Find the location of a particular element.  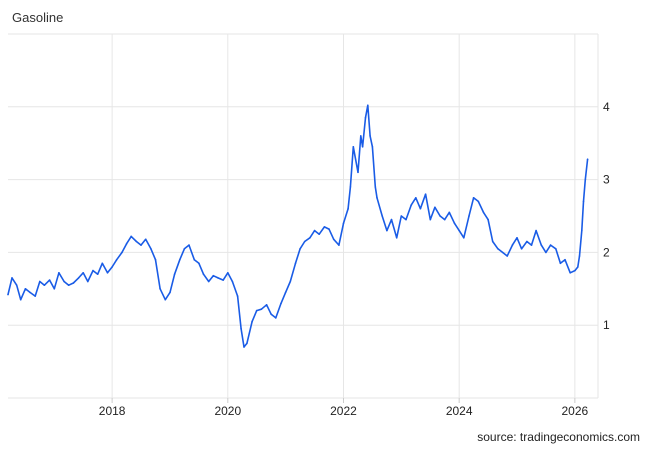

source-note: source: tradingeconomics.com is located at coordinates (558, 437).